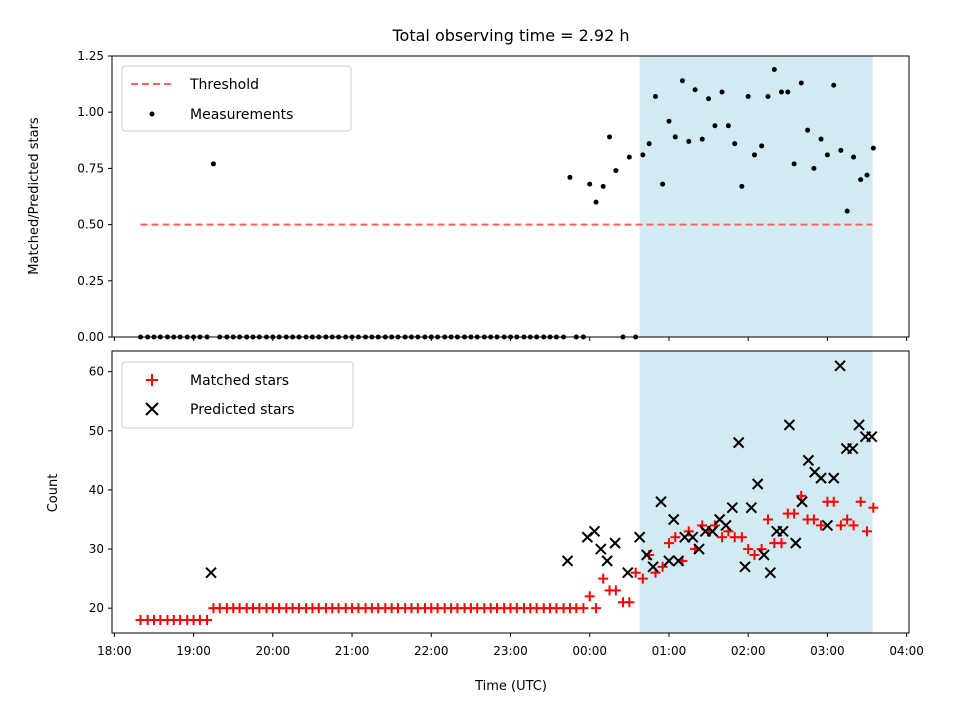  What do you see at coordinates (510, 686) in the screenshot?
I see `x-axis-label: Time (UTC)` at bounding box center [510, 686].